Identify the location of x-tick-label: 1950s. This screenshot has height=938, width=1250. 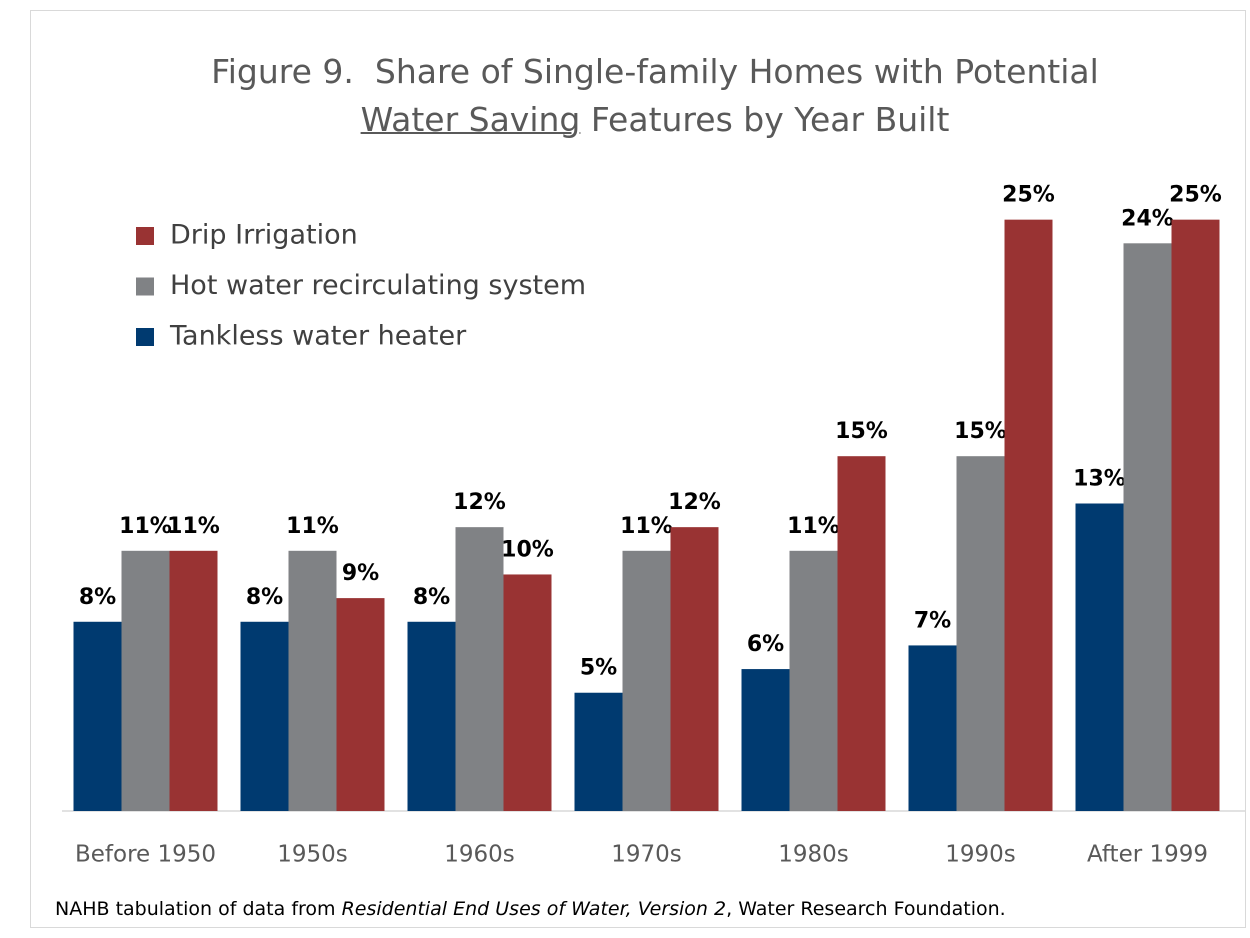
(312, 855).